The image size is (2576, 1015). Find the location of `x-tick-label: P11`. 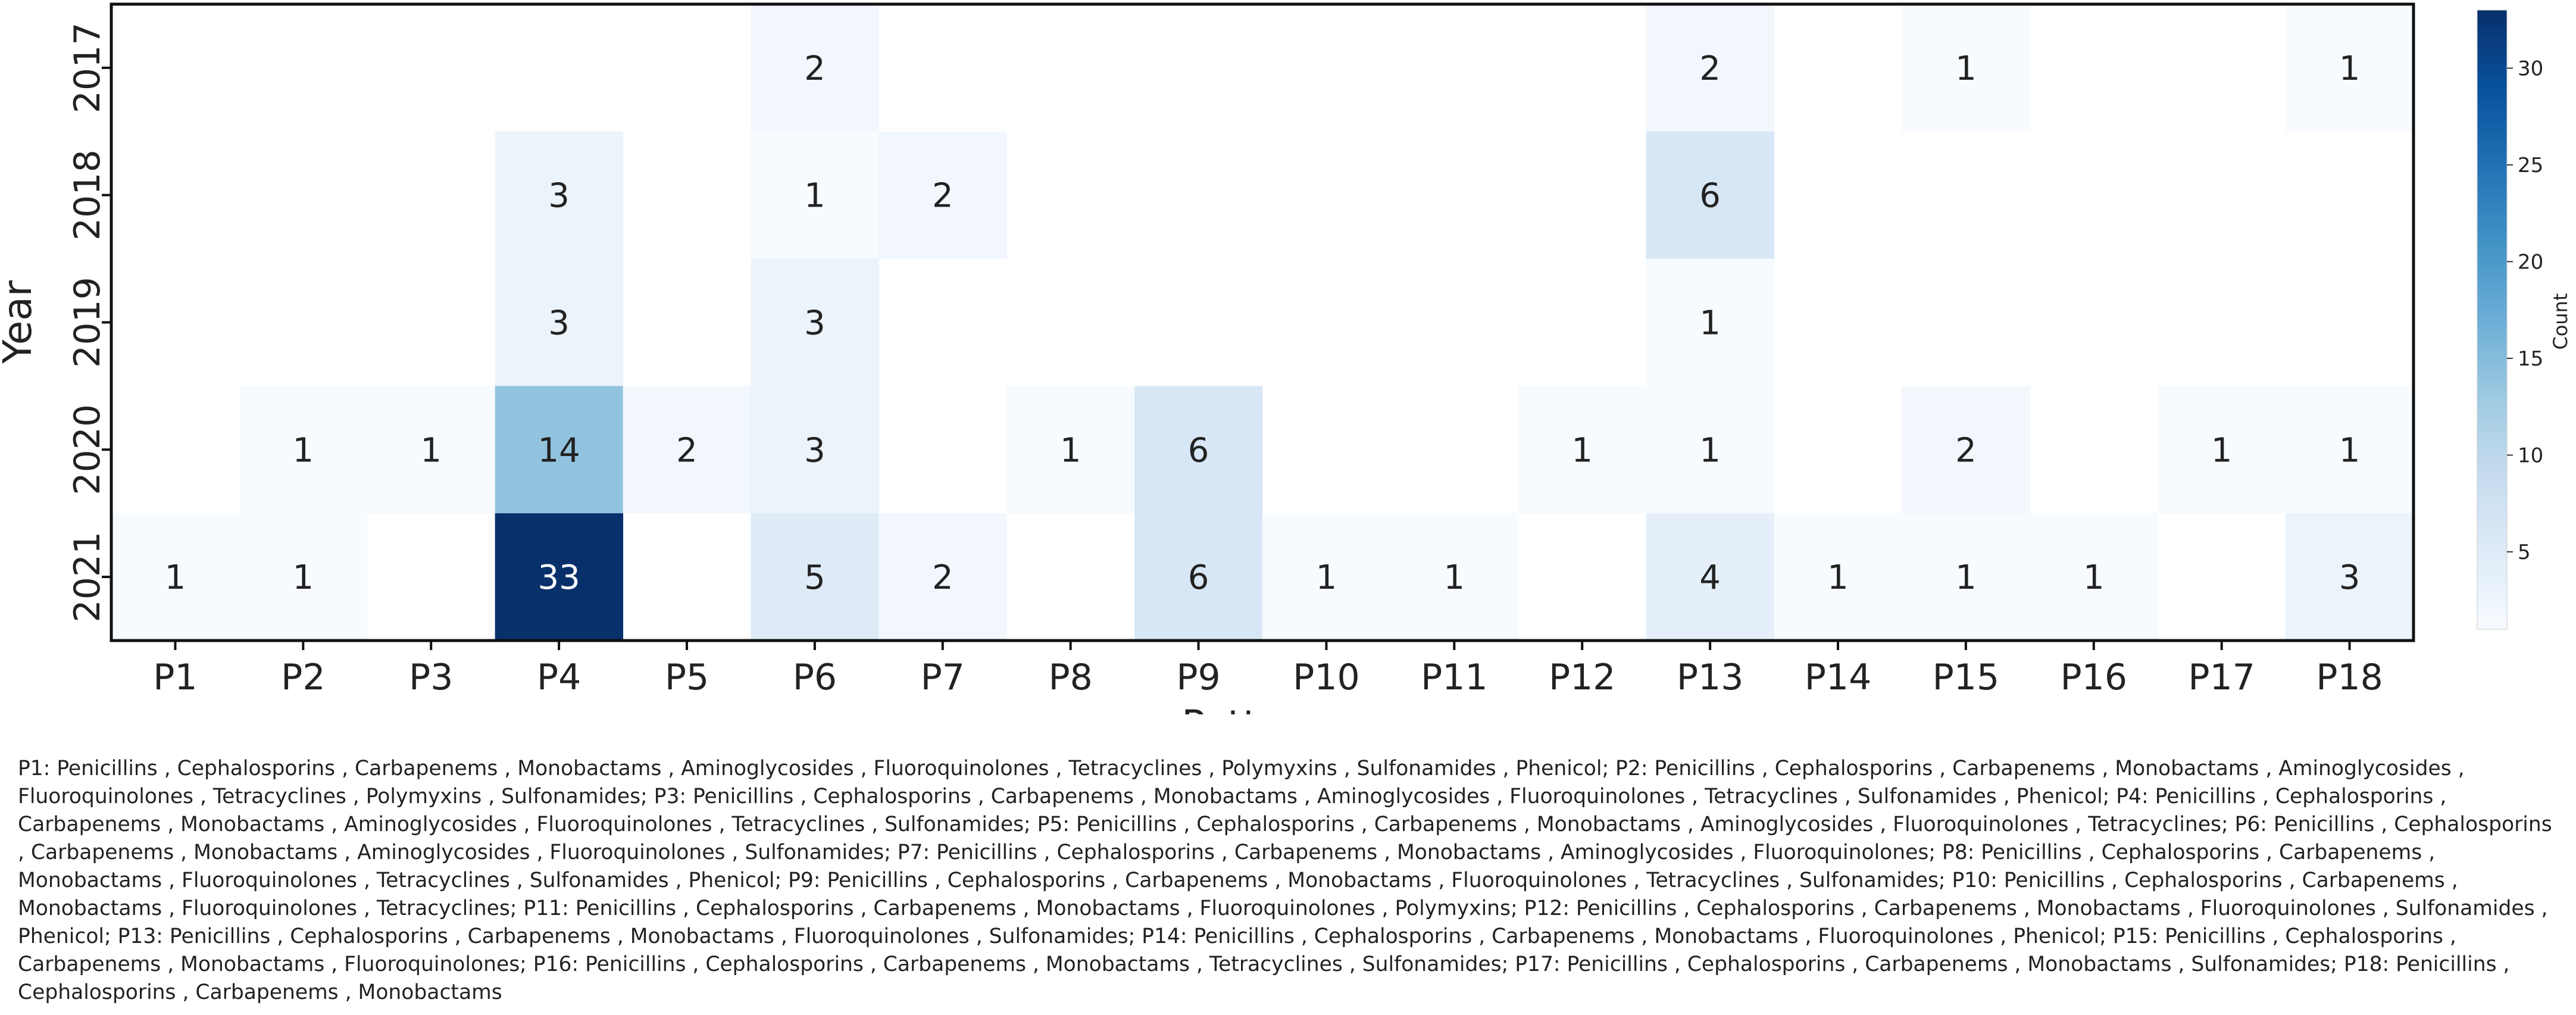

x-tick-label: P11 is located at coordinates (1454, 677).